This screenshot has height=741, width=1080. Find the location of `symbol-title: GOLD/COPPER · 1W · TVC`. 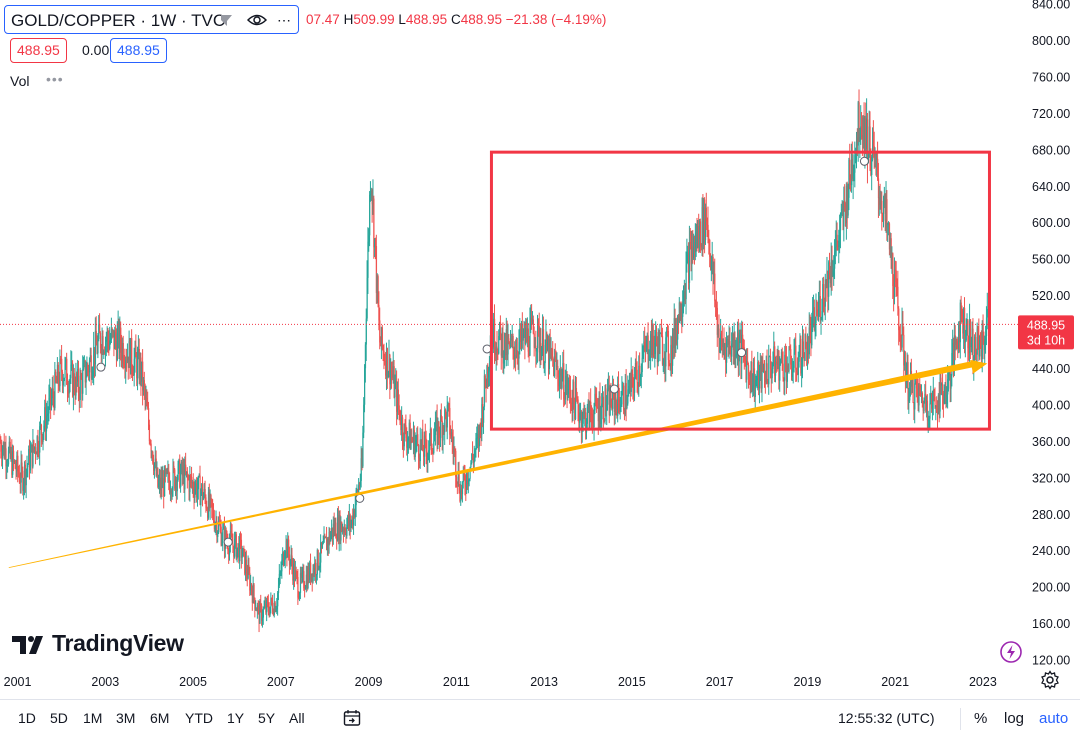

symbol-title: GOLD/COPPER · 1W · TVC is located at coordinates (118, 20).